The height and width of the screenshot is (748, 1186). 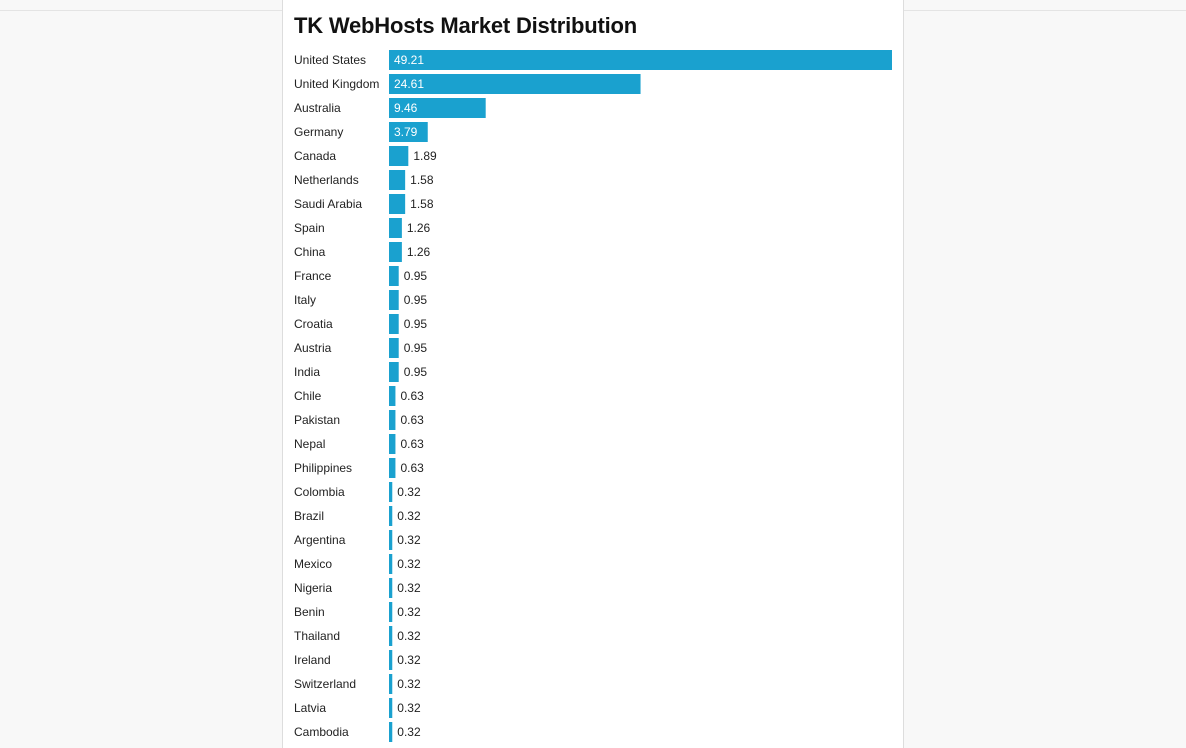 I want to click on chart-title: TK WebHosts Market Distribution, so click(x=465, y=25).